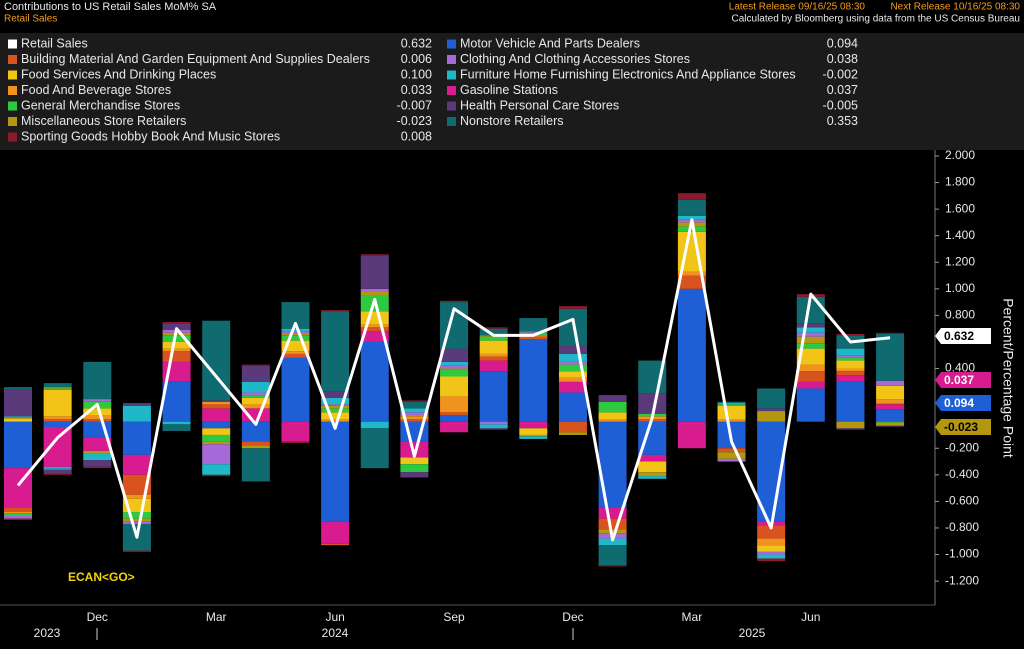 This screenshot has width=1024, height=649. I want to click on y-tick-label: 1.000, so click(960, 288).